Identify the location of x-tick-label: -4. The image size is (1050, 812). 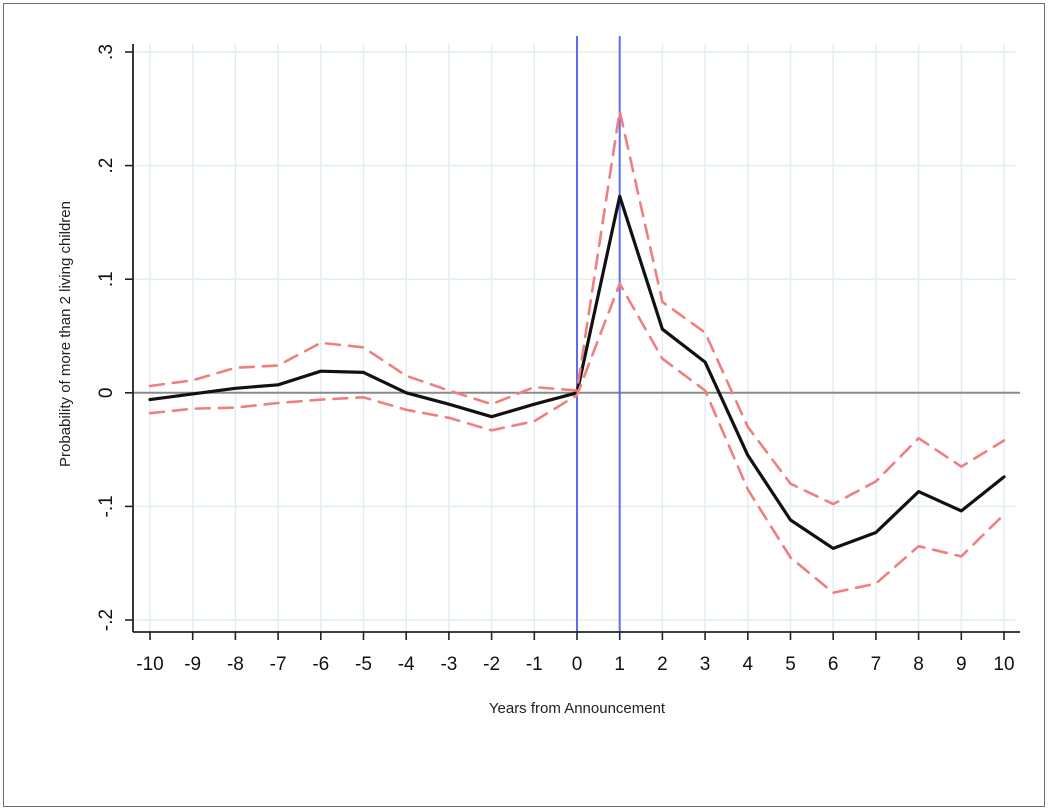
(406, 664).